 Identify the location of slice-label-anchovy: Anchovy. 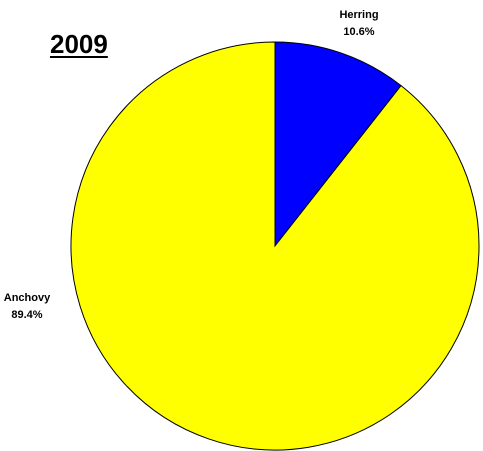
(27, 298).